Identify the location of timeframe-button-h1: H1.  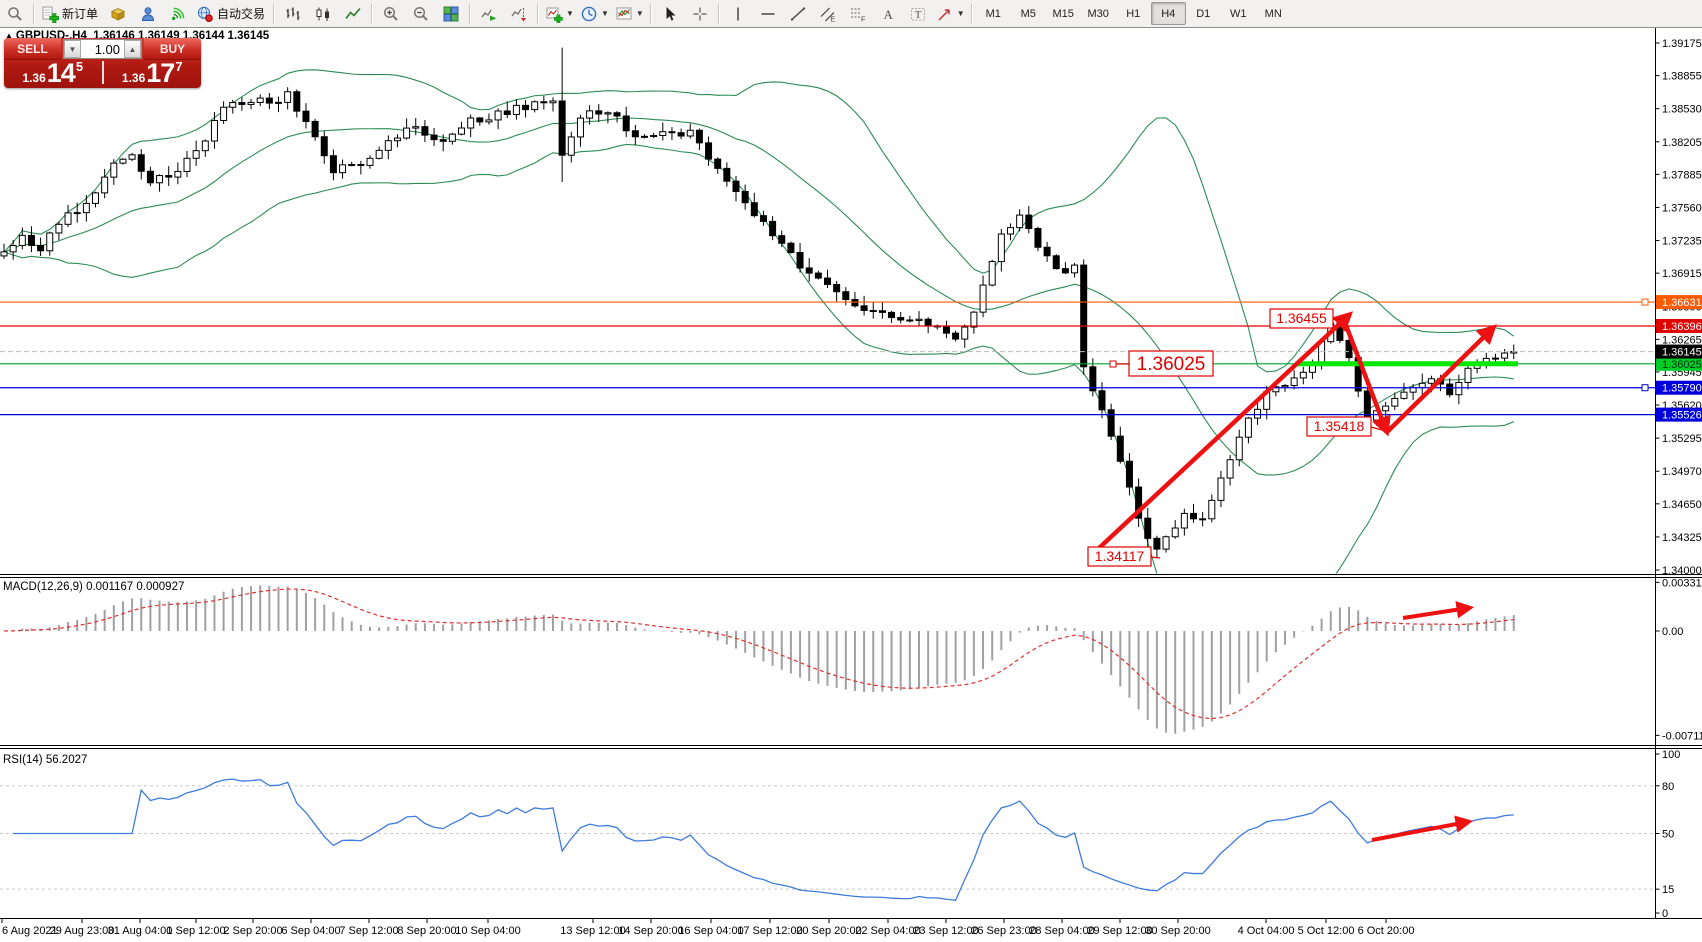
(1133, 13).